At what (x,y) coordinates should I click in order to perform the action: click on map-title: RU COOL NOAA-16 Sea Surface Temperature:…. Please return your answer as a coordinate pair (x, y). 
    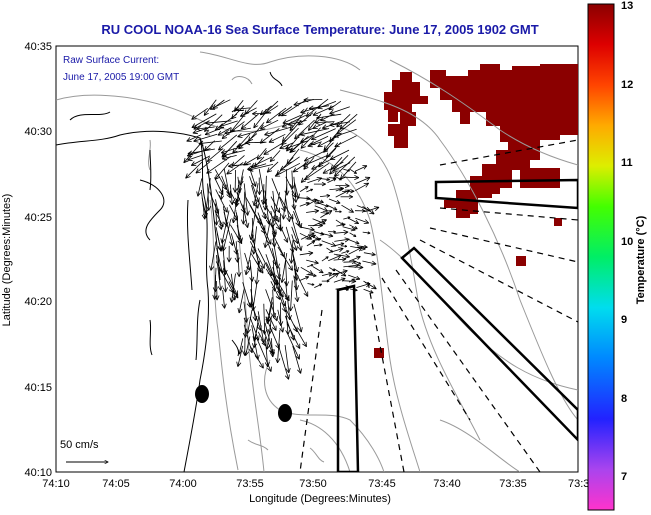
    Looking at the image, I should click on (320, 29).